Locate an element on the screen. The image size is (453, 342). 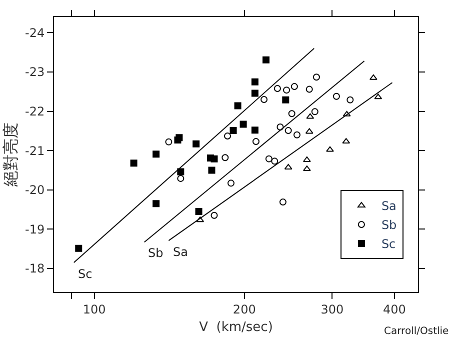
x-tick-label: 400 is located at coordinates (394, 309).